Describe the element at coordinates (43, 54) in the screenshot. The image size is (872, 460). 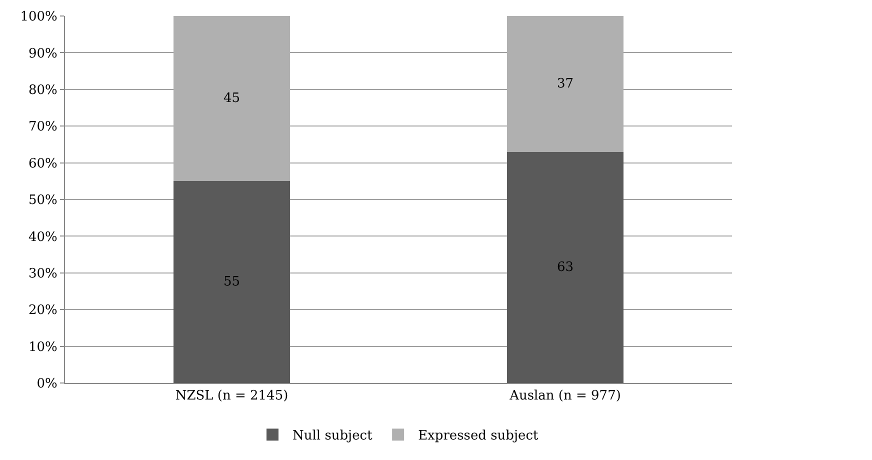
I see `y-tick-label: 90%` at that location.